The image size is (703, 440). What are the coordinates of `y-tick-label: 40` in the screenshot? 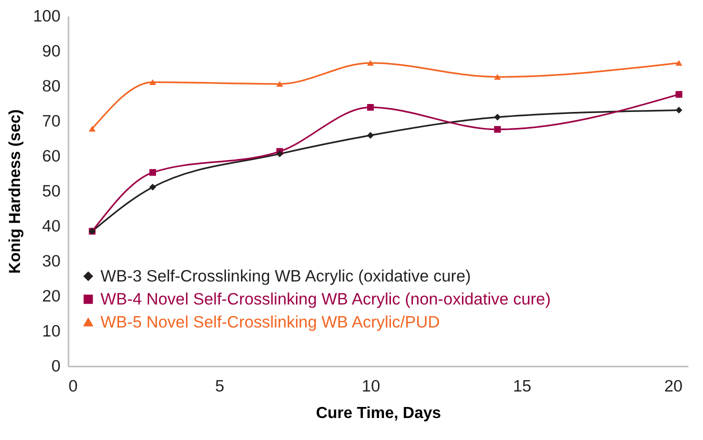 It's located at (51, 227).